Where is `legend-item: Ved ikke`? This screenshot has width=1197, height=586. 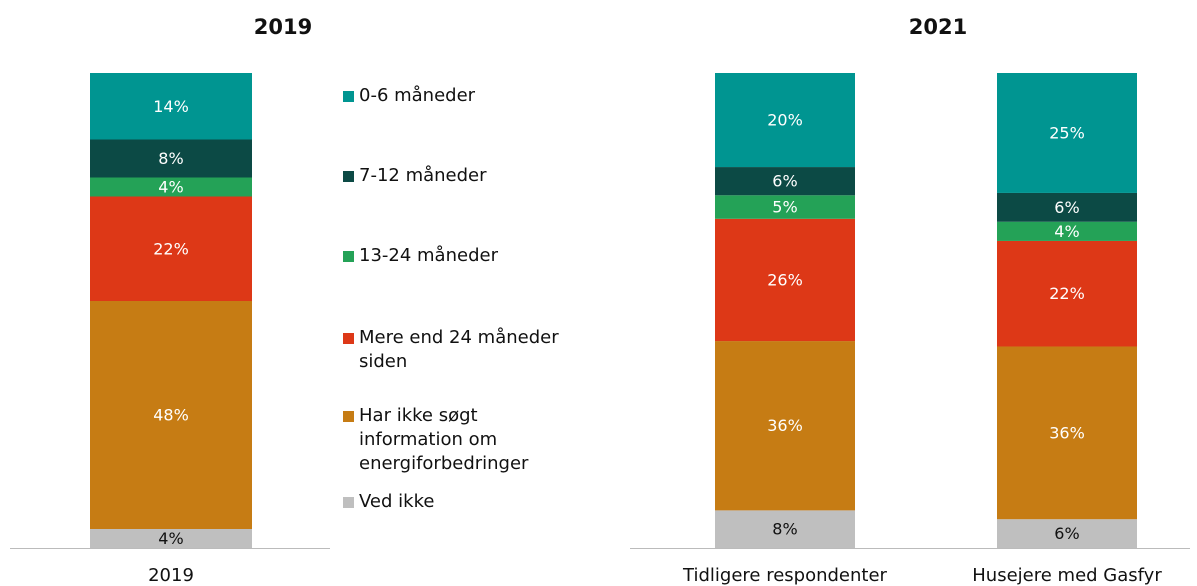
legend-item: Ved ikke is located at coordinates (458, 502).